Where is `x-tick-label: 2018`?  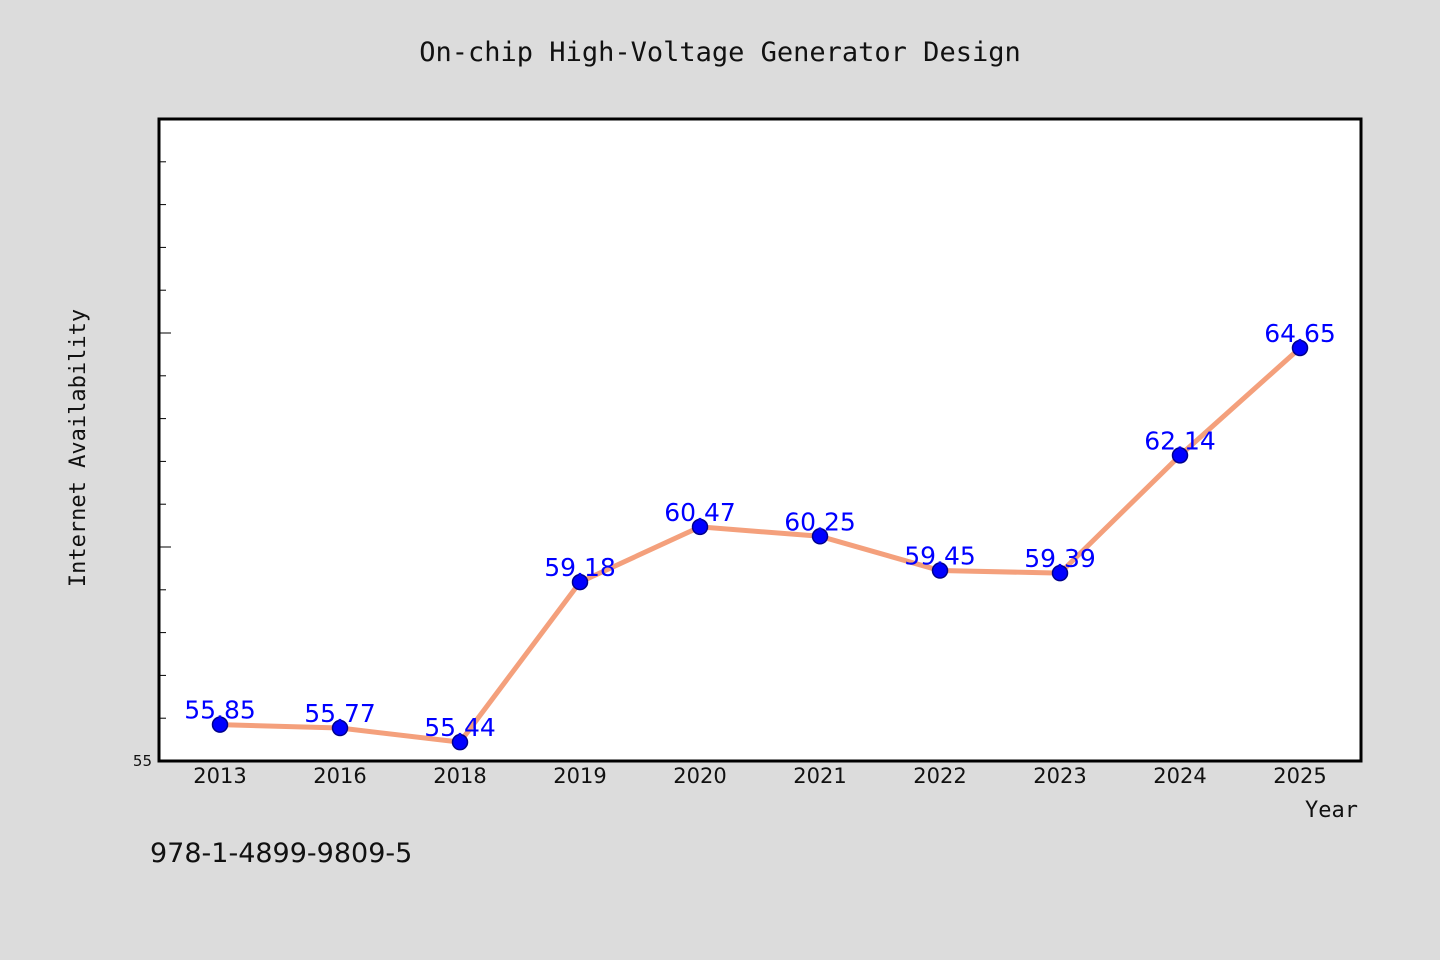
x-tick-label: 2018 is located at coordinates (459, 776).